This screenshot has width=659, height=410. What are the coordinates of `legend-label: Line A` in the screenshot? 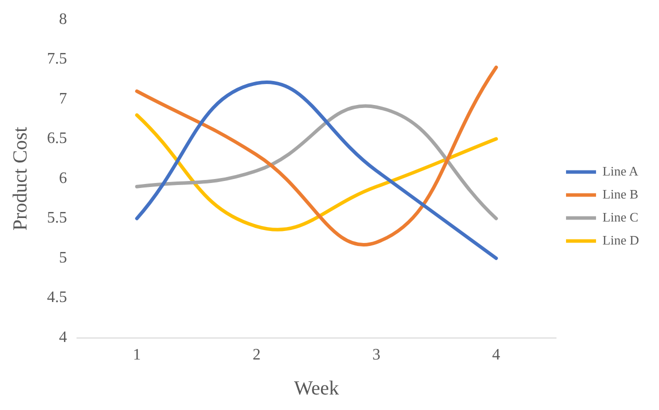 It's located at (620, 170).